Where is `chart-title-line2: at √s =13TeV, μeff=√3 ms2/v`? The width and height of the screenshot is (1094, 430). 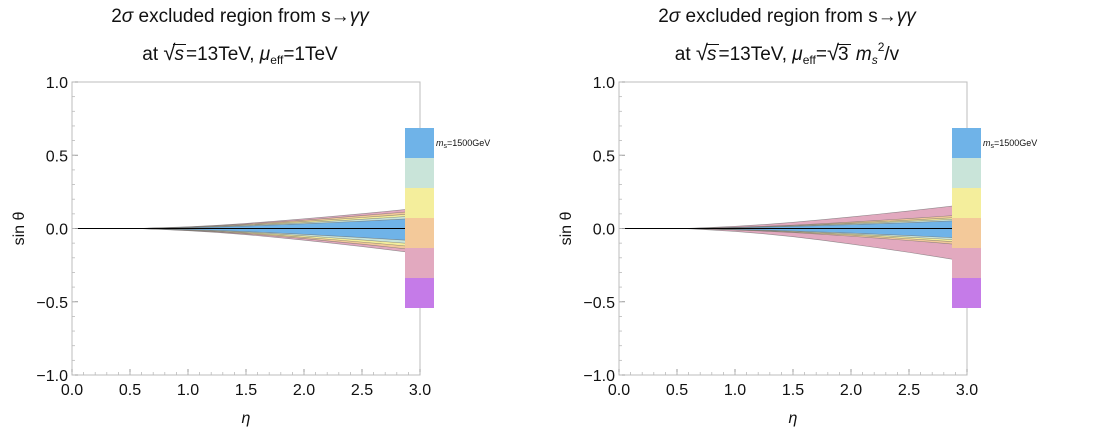 chart-title-line2: at √s =13TeV, μeff=√3 ms2/v is located at coordinates (787, 53).